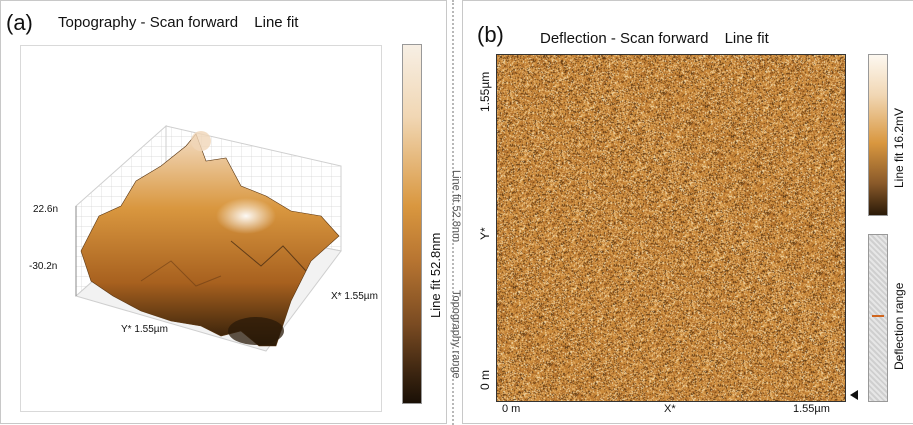  I want to click on x-axis-label: X* 1.55µm, so click(354, 296).